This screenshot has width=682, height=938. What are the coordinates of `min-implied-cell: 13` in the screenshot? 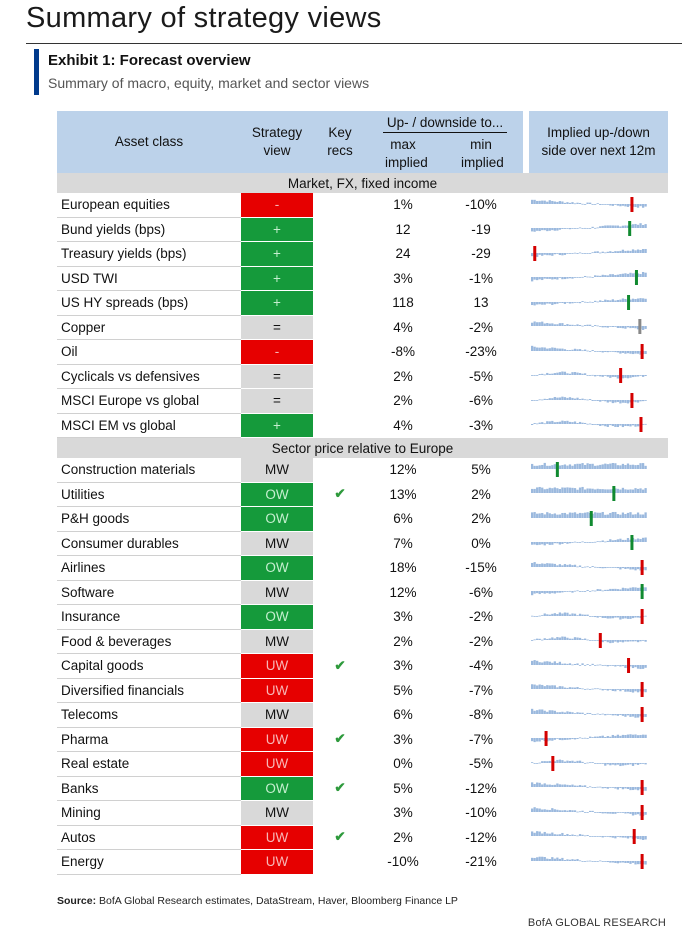 It's located at (481, 303).